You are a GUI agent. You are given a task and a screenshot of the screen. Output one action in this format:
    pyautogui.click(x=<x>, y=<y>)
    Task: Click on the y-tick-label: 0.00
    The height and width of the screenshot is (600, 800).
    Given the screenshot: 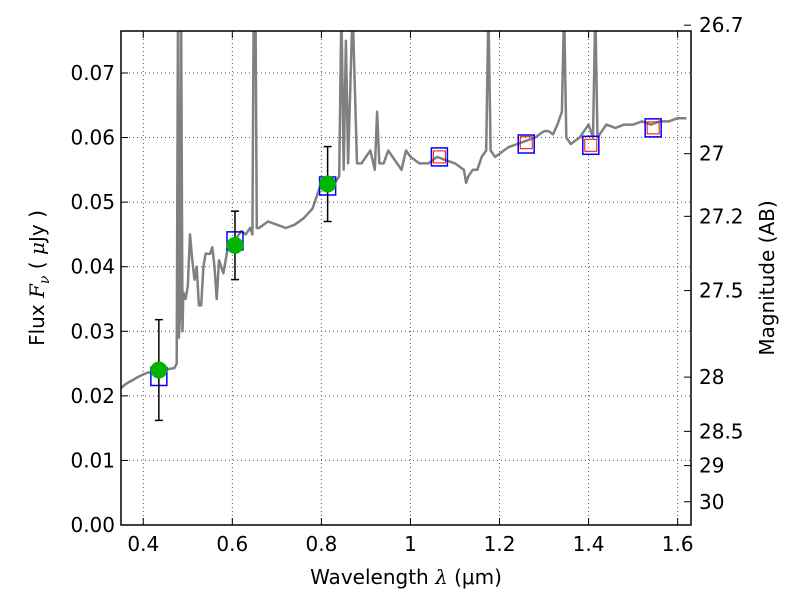 What is the action you would take?
    pyautogui.click(x=92, y=525)
    